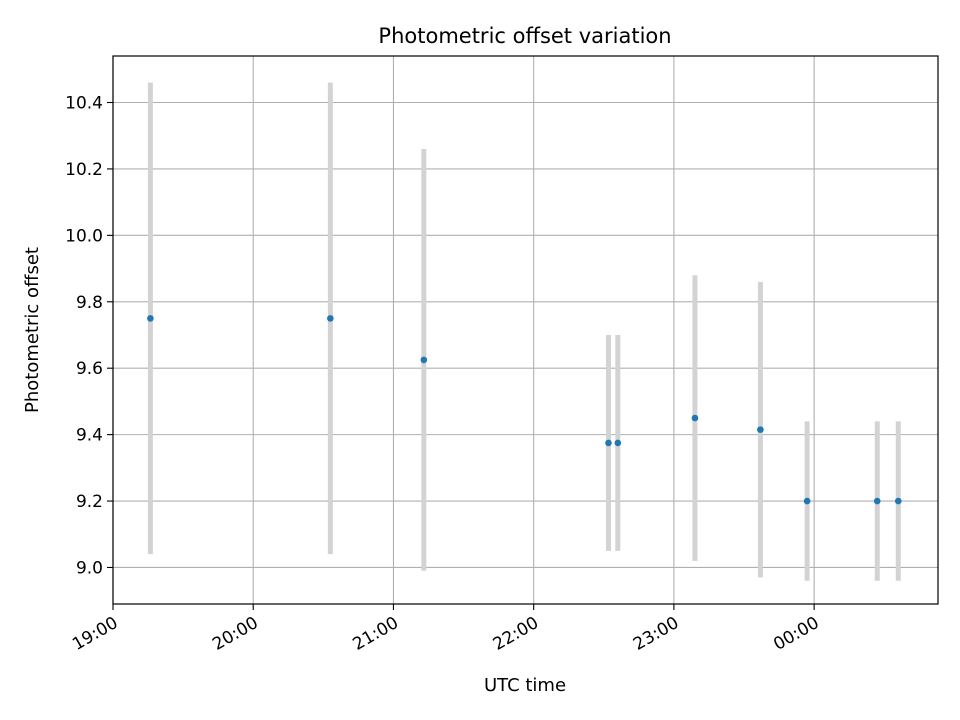  I want to click on y-tick-label: 9.0, so click(89, 568).